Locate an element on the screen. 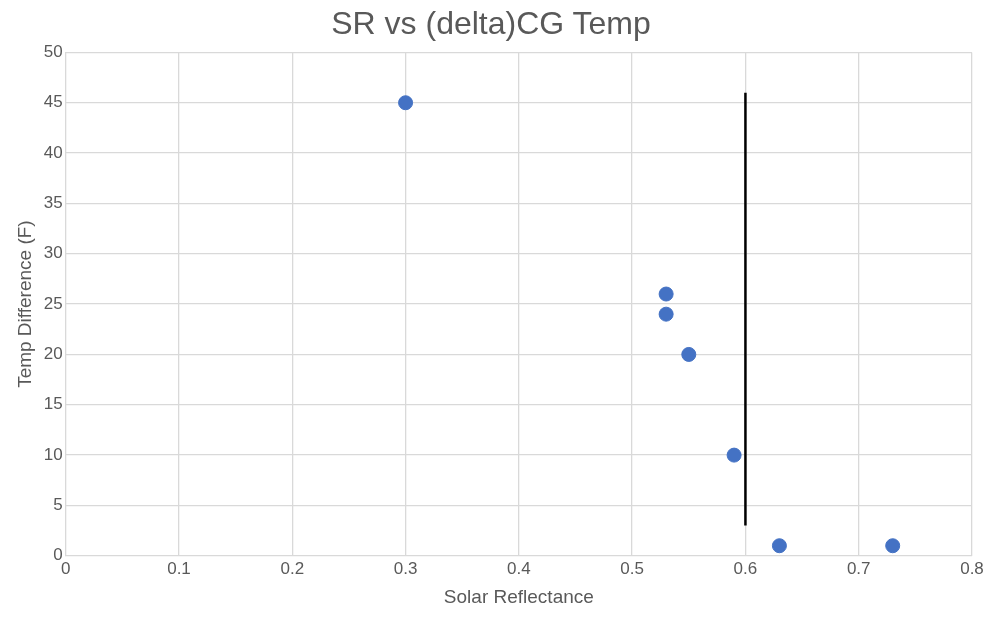  y-tick-label: 25 is located at coordinates (53, 303).